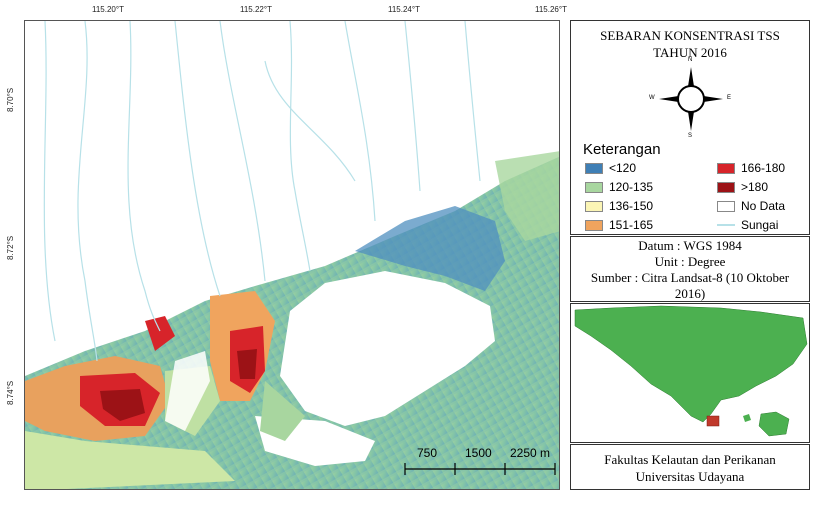 This screenshot has width=818, height=532. Describe the element at coordinates (619, 196) in the screenshot. I see `legend-col-left: <120 120-135 136-150 151-165` at that location.